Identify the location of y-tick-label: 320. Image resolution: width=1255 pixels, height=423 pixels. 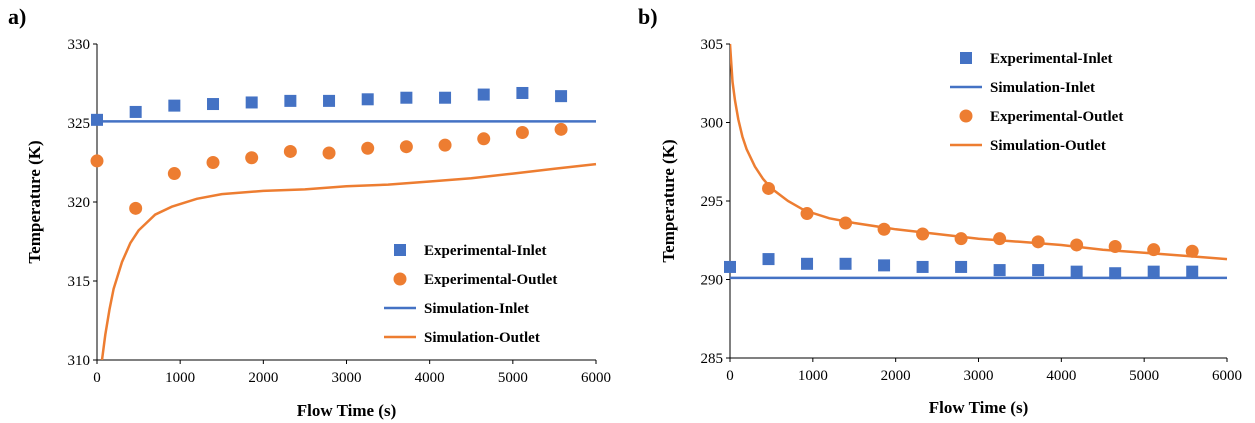
(79, 203).